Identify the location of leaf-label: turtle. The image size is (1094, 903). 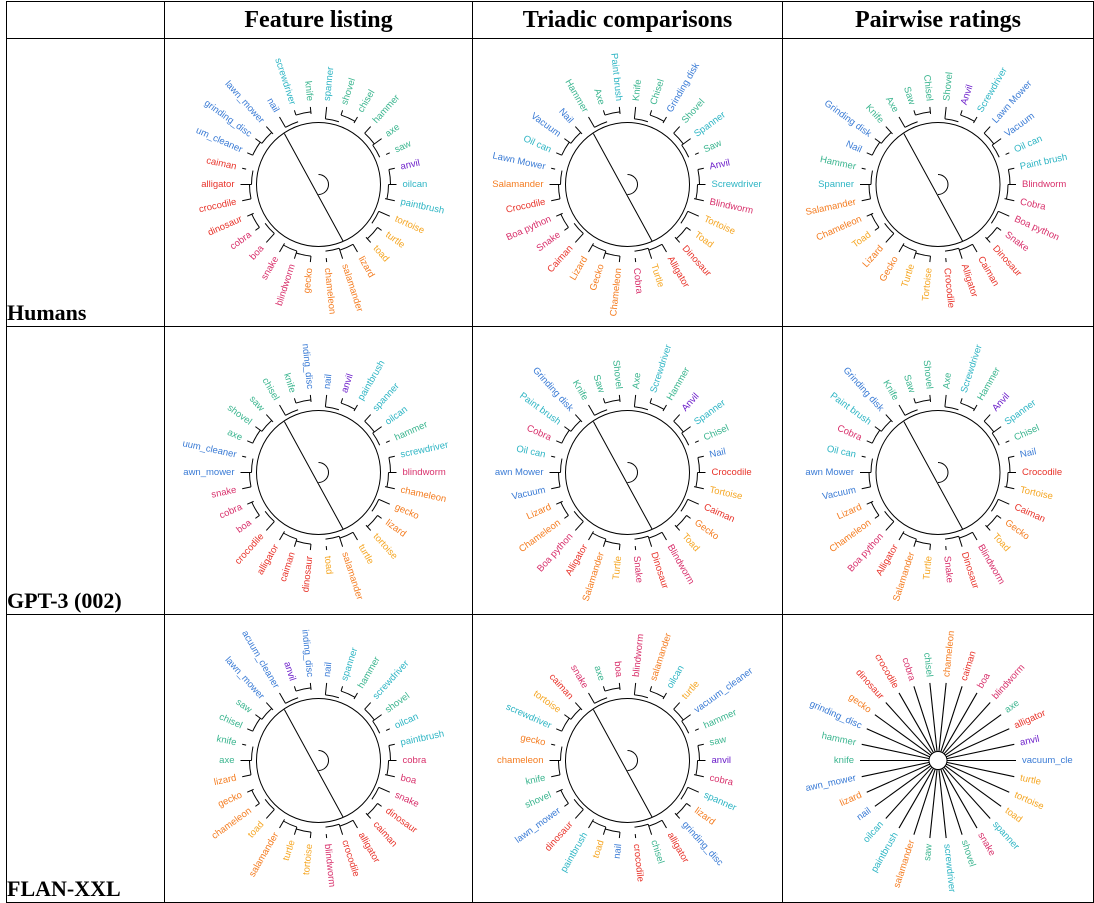
(1030, 780).